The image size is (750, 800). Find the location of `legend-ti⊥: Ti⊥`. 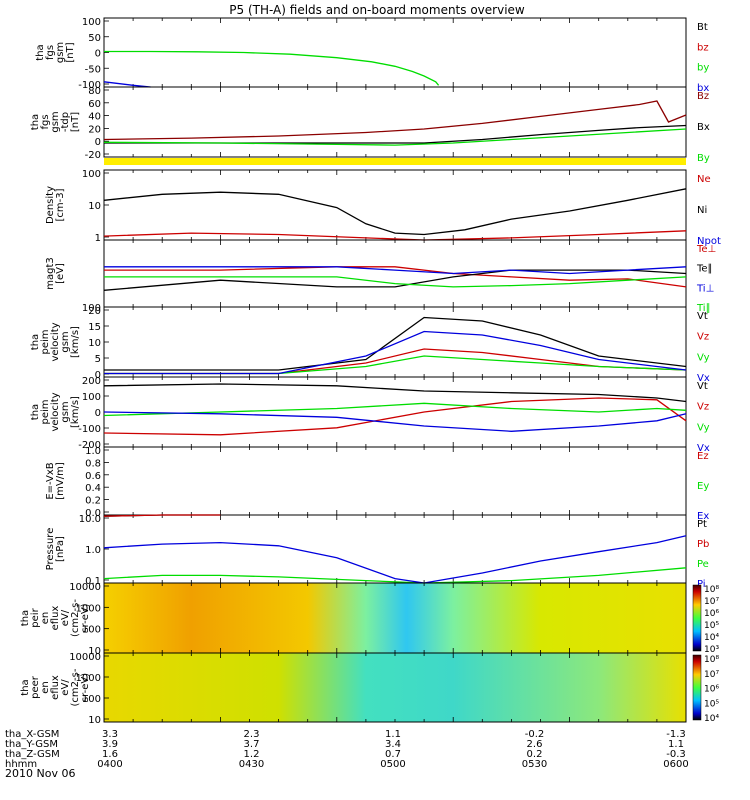

legend-ti⊥: Ti⊥ is located at coordinates (705, 288).